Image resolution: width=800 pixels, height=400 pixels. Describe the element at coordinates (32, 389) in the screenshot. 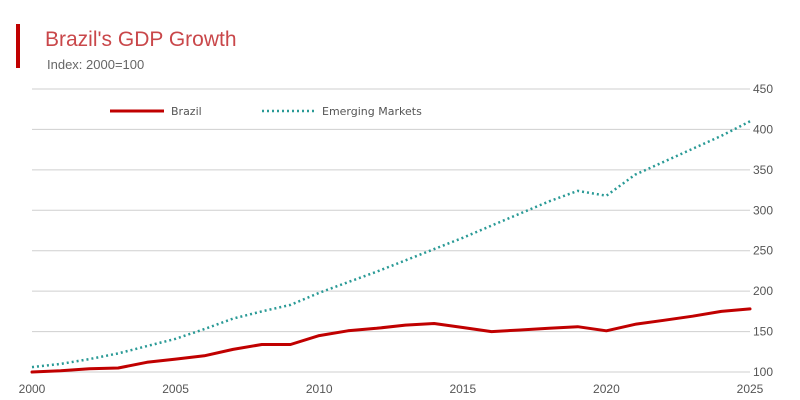

I see `x-tick-label-2000: 2000` at that location.